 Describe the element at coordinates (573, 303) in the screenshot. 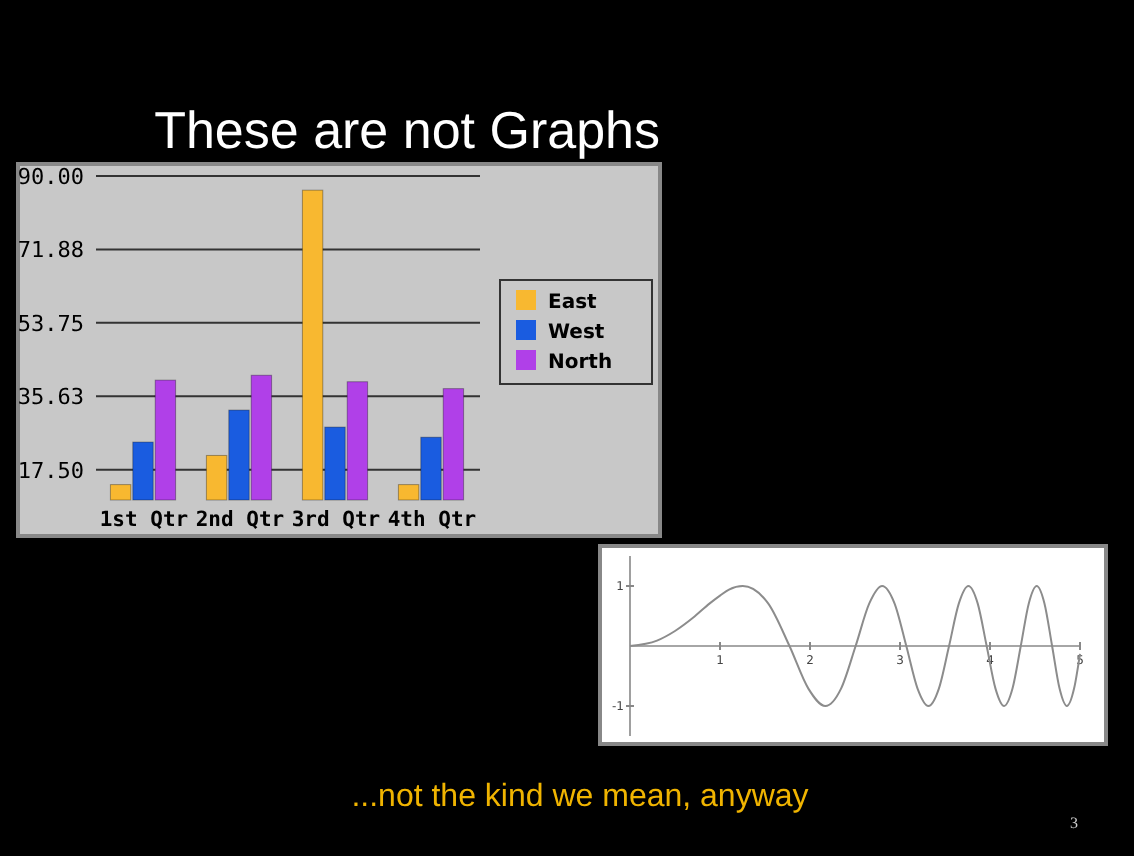

I see `legend-label: East` at that location.